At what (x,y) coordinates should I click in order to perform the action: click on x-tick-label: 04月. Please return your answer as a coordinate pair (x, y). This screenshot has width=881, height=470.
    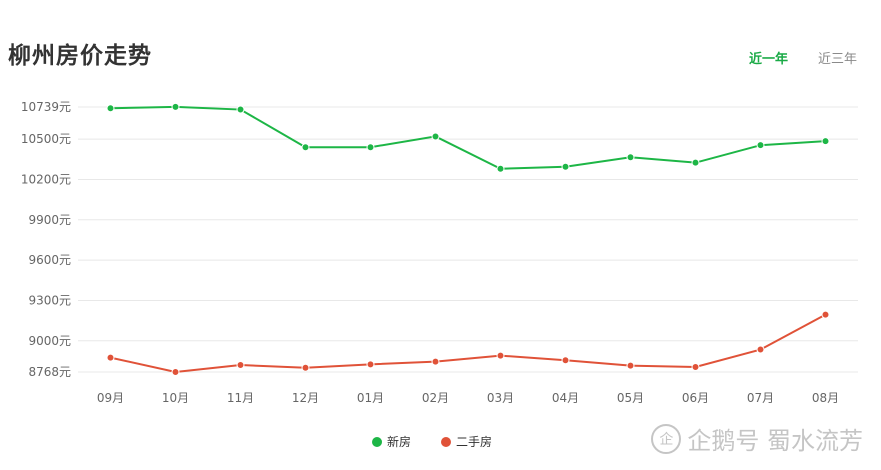
    Looking at the image, I should click on (565, 398).